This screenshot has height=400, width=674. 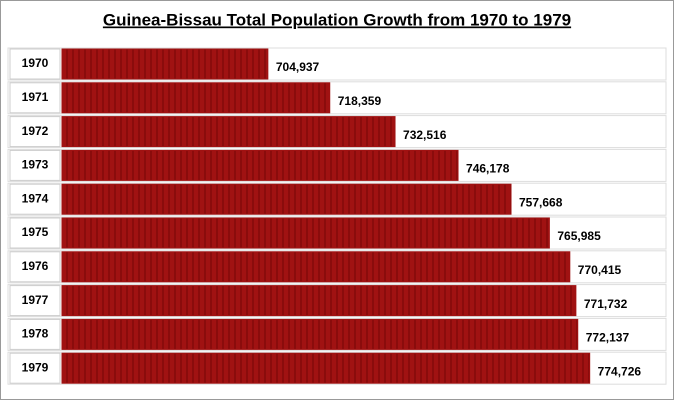 I want to click on value-label: 718,359, so click(x=360, y=101).